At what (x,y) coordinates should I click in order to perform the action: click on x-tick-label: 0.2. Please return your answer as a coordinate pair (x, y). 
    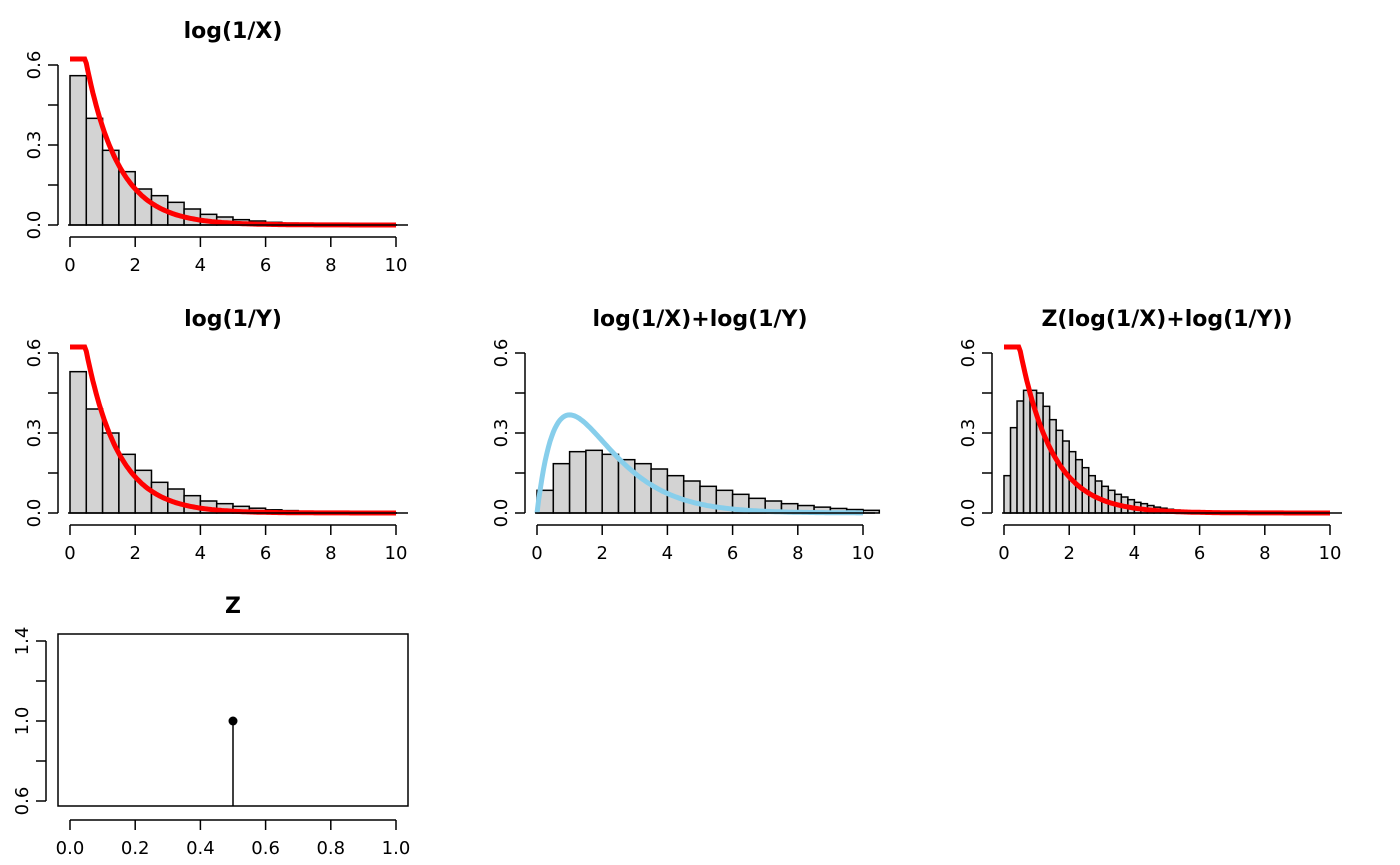
    Looking at the image, I should click on (135, 848).